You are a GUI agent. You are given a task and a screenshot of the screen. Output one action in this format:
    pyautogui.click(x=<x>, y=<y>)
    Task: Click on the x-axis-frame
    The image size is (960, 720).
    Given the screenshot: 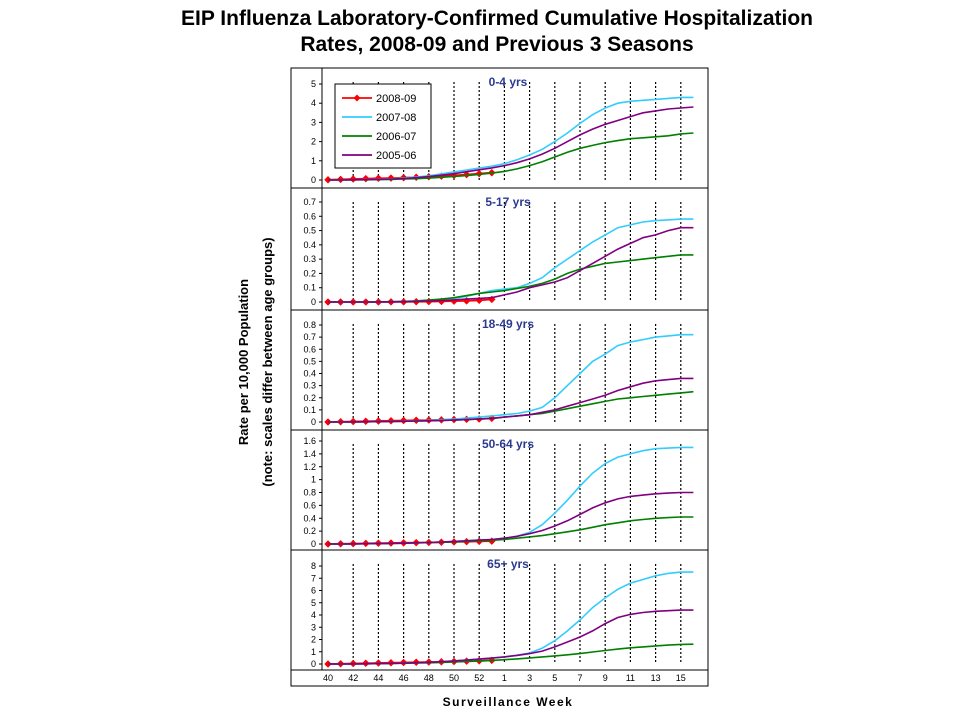 What is the action you would take?
    pyautogui.click(x=499, y=678)
    